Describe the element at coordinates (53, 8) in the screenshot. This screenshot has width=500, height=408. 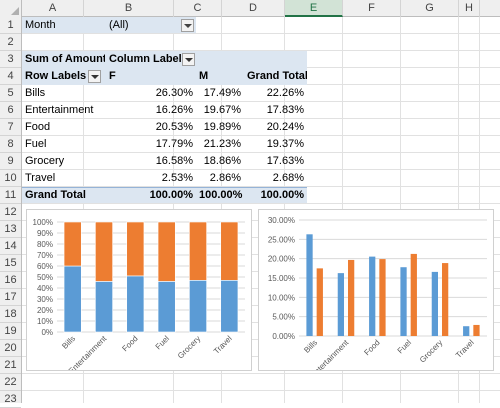
I see `column-header-a: A` at that location.